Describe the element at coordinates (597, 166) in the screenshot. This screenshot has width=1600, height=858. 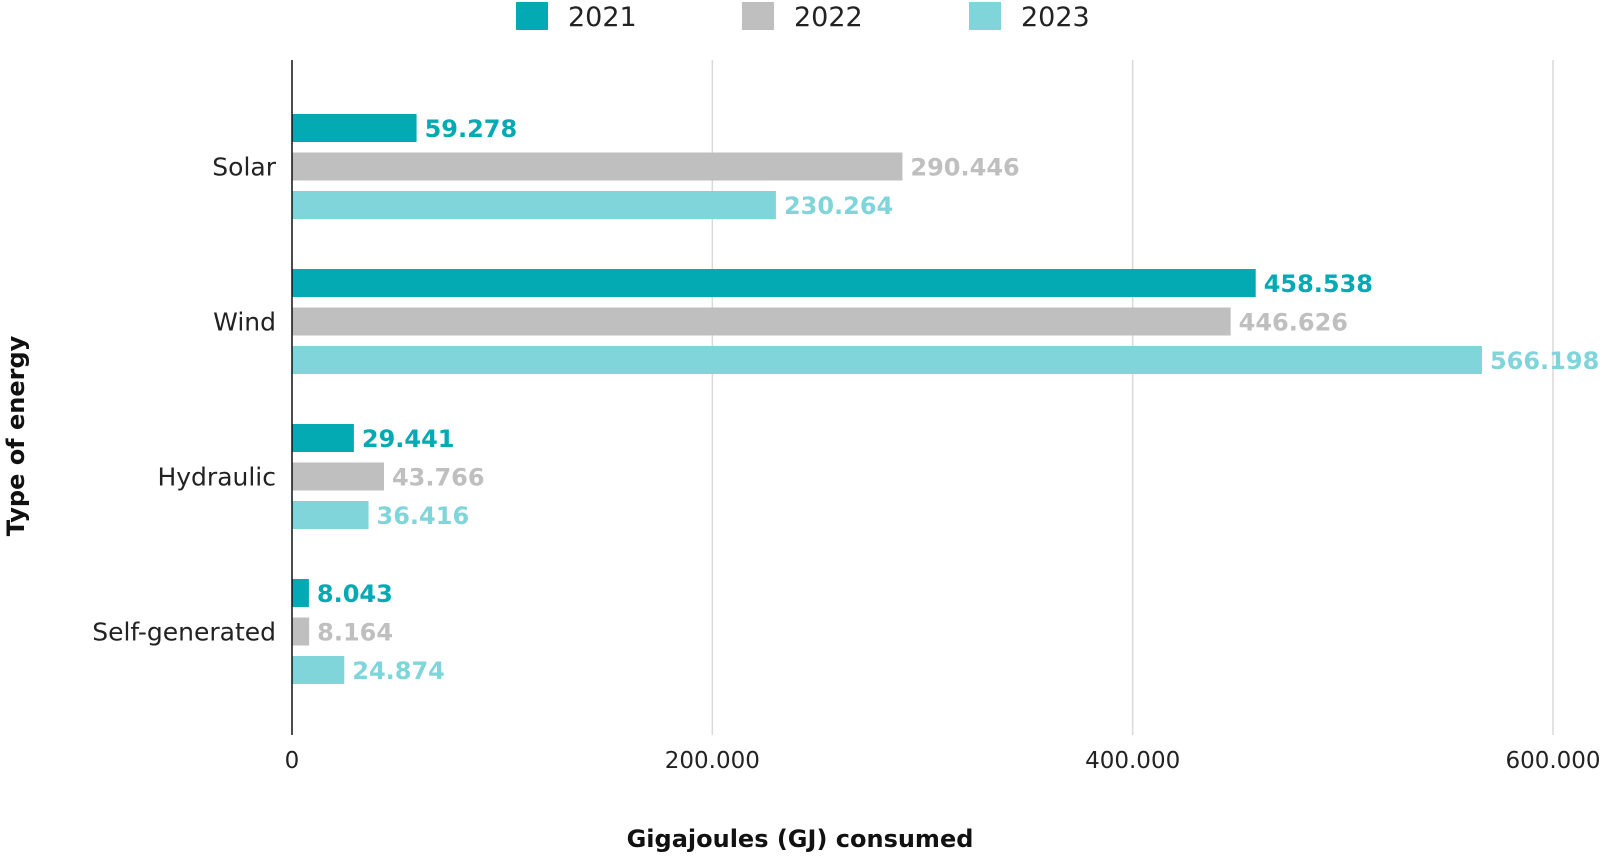
I see `bar-solar-2022` at that location.